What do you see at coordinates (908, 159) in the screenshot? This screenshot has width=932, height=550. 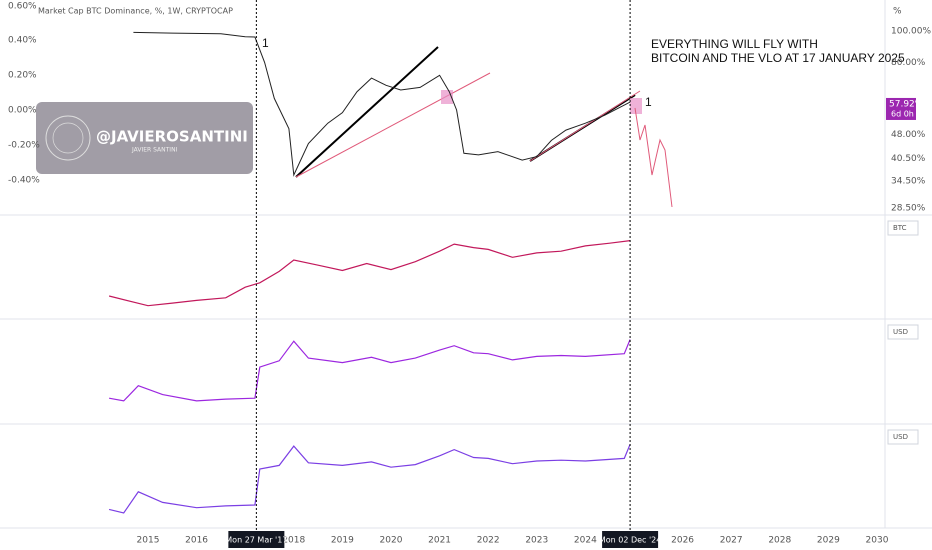 I see `y2-tick-label: 40.50%` at bounding box center [908, 159].